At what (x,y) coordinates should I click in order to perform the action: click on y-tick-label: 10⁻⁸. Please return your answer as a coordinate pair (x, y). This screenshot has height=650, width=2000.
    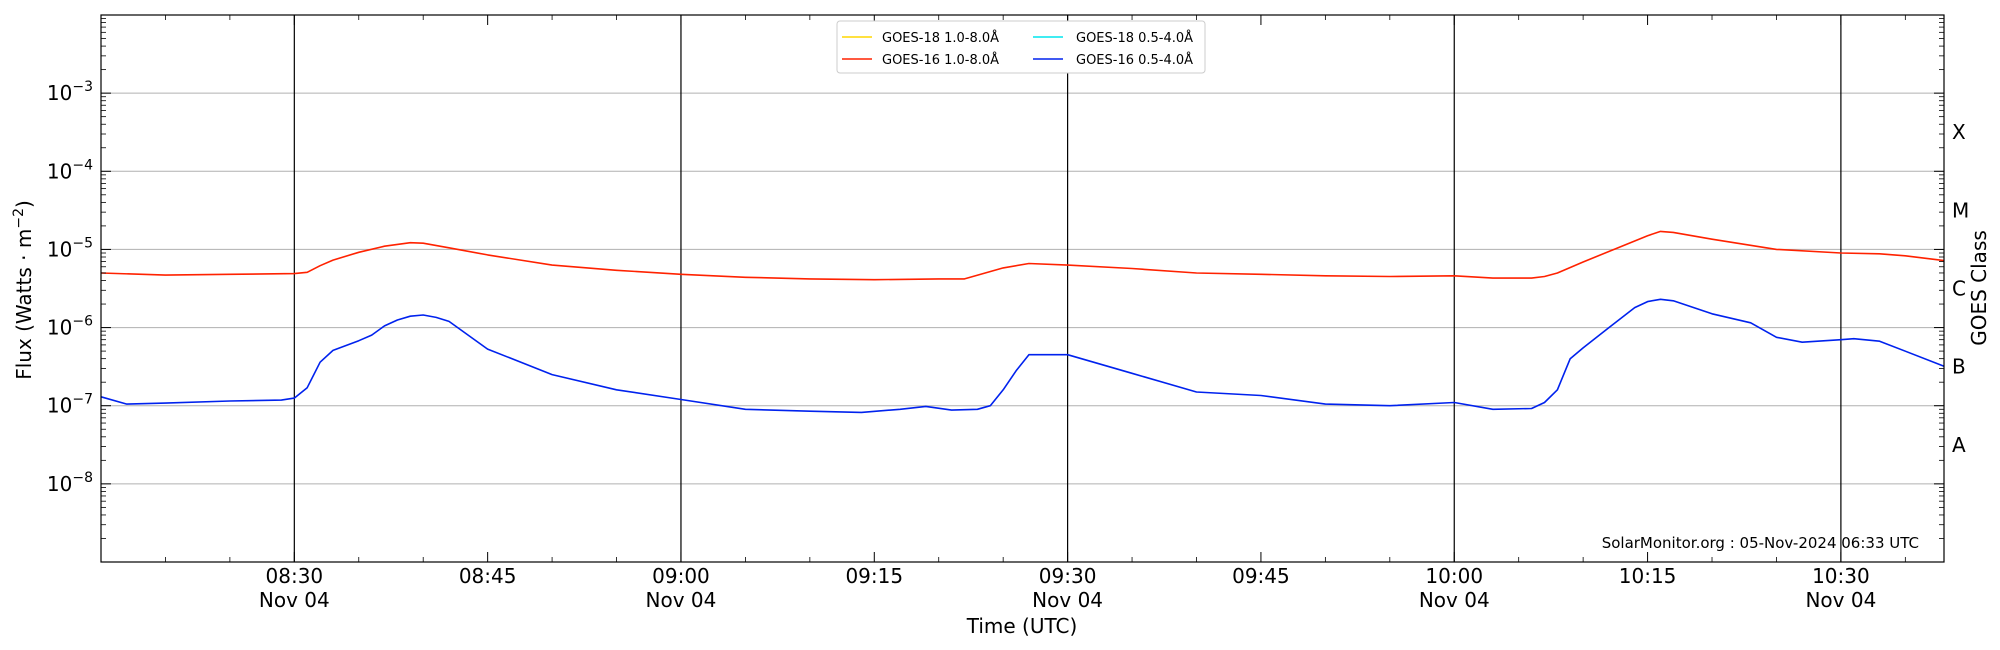
    Looking at the image, I should click on (70, 483).